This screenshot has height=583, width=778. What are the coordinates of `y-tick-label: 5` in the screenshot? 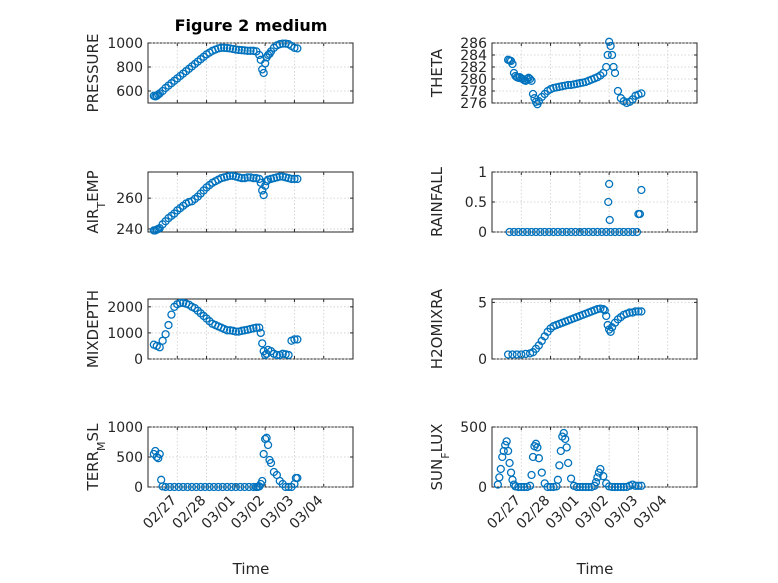 It's located at (482, 303).